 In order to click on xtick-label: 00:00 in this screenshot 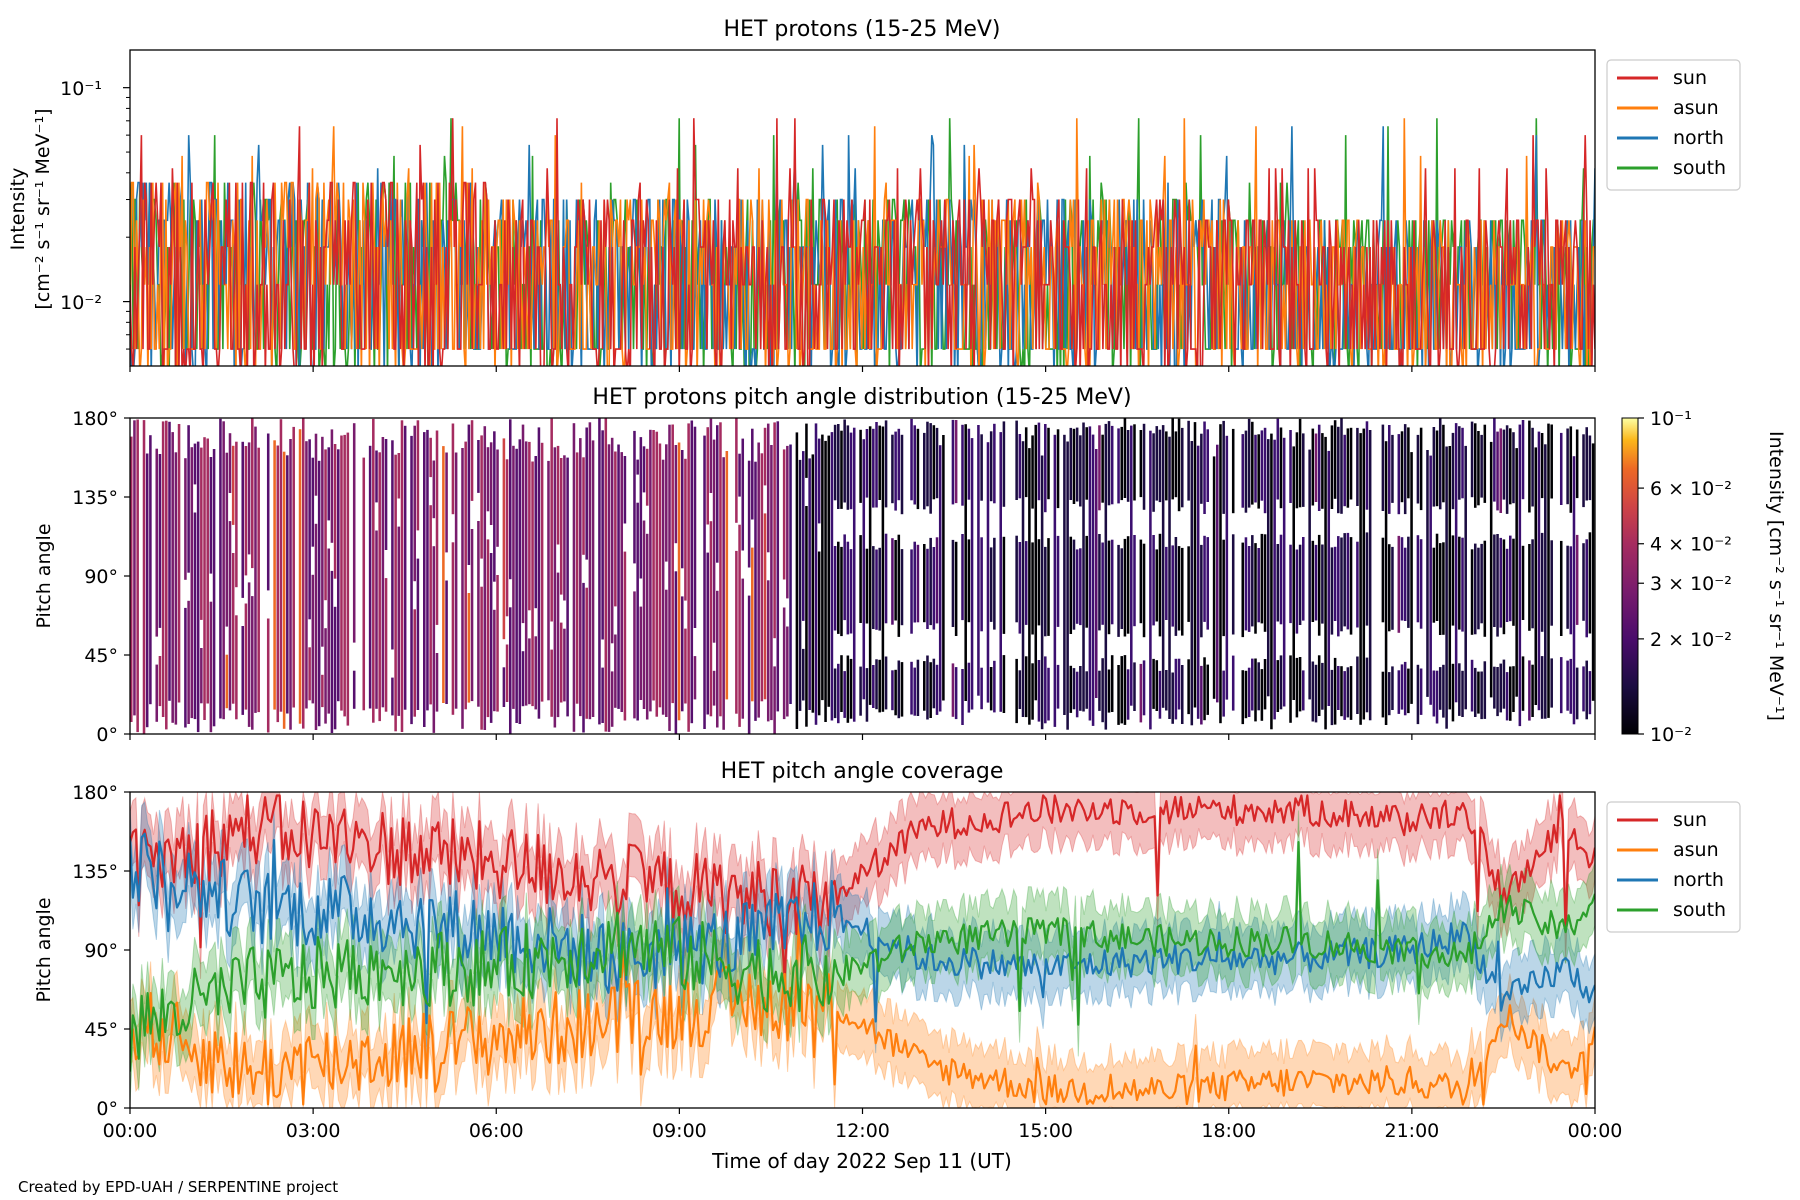, I will do `click(1595, 1131)`.